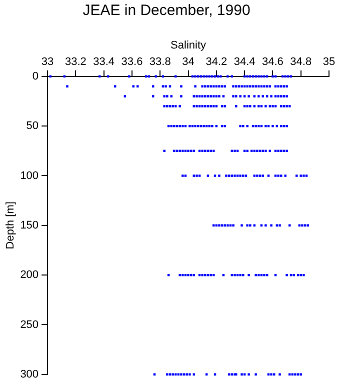 This screenshot has height=384, width=341. I want to click on x-tick-label: 34.6, so click(273, 62).